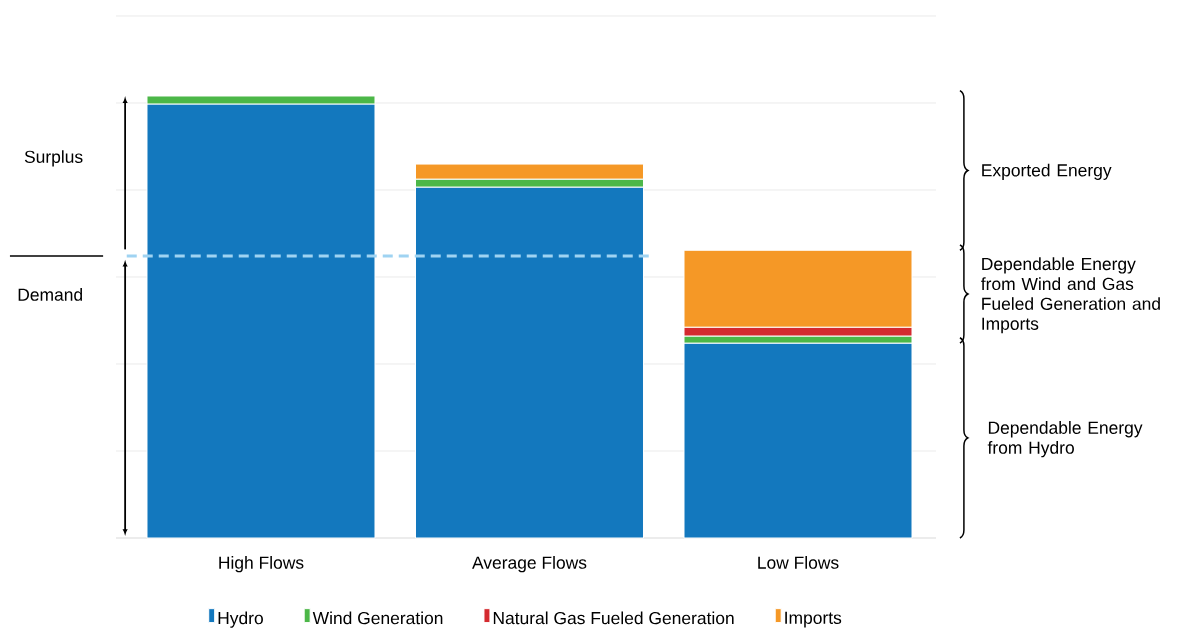 The height and width of the screenshot is (633, 1179). Describe the element at coordinates (798, 562) in the screenshot. I see `x-tick-label: Low Flows` at that location.